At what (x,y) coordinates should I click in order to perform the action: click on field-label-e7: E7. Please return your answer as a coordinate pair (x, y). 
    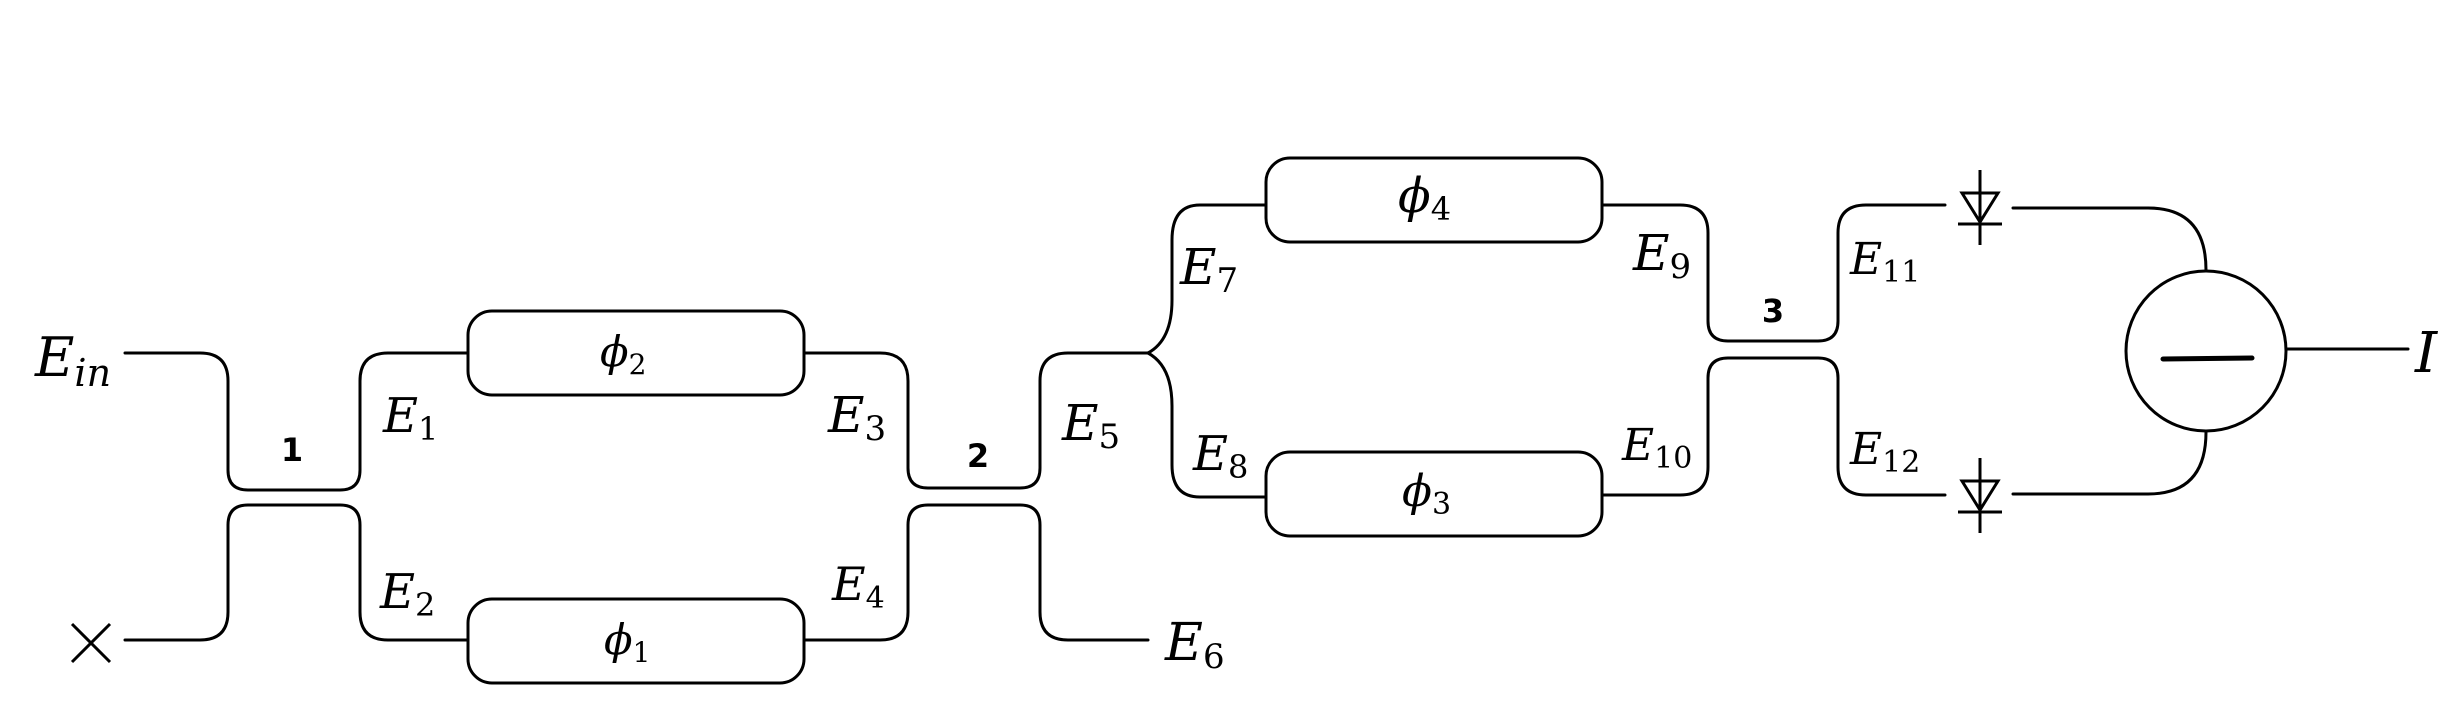
    Looking at the image, I should click on (1208, 269).